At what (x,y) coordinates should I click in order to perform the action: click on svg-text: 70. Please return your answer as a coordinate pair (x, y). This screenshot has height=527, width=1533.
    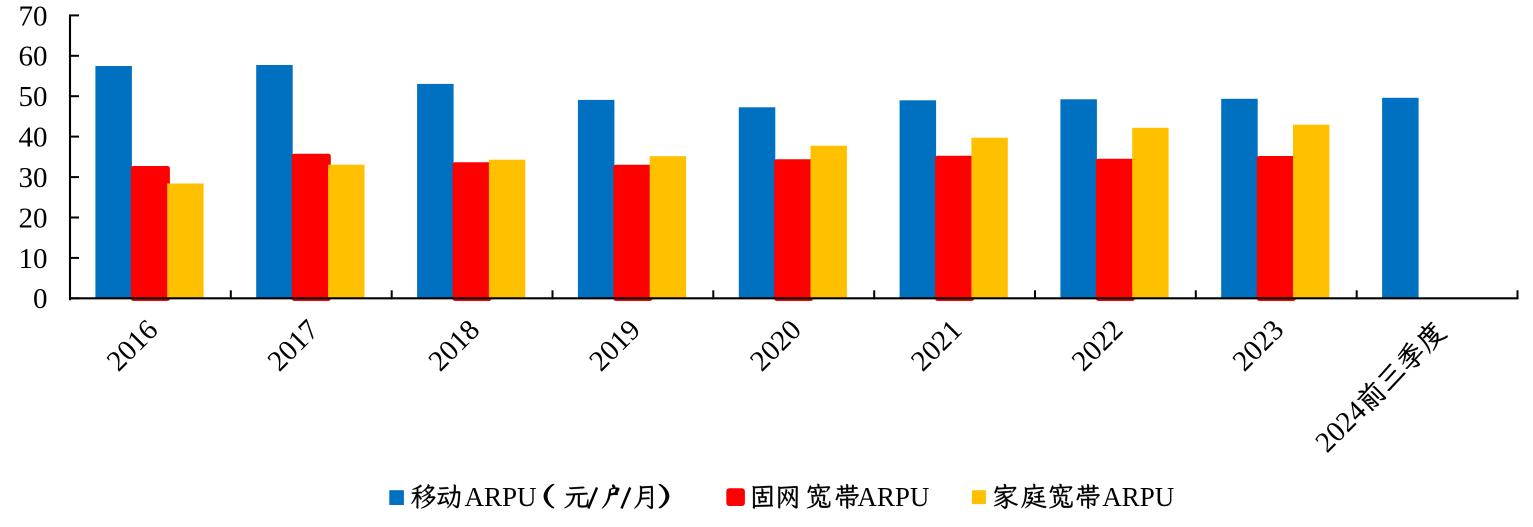
    Looking at the image, I should click on (33, 16).